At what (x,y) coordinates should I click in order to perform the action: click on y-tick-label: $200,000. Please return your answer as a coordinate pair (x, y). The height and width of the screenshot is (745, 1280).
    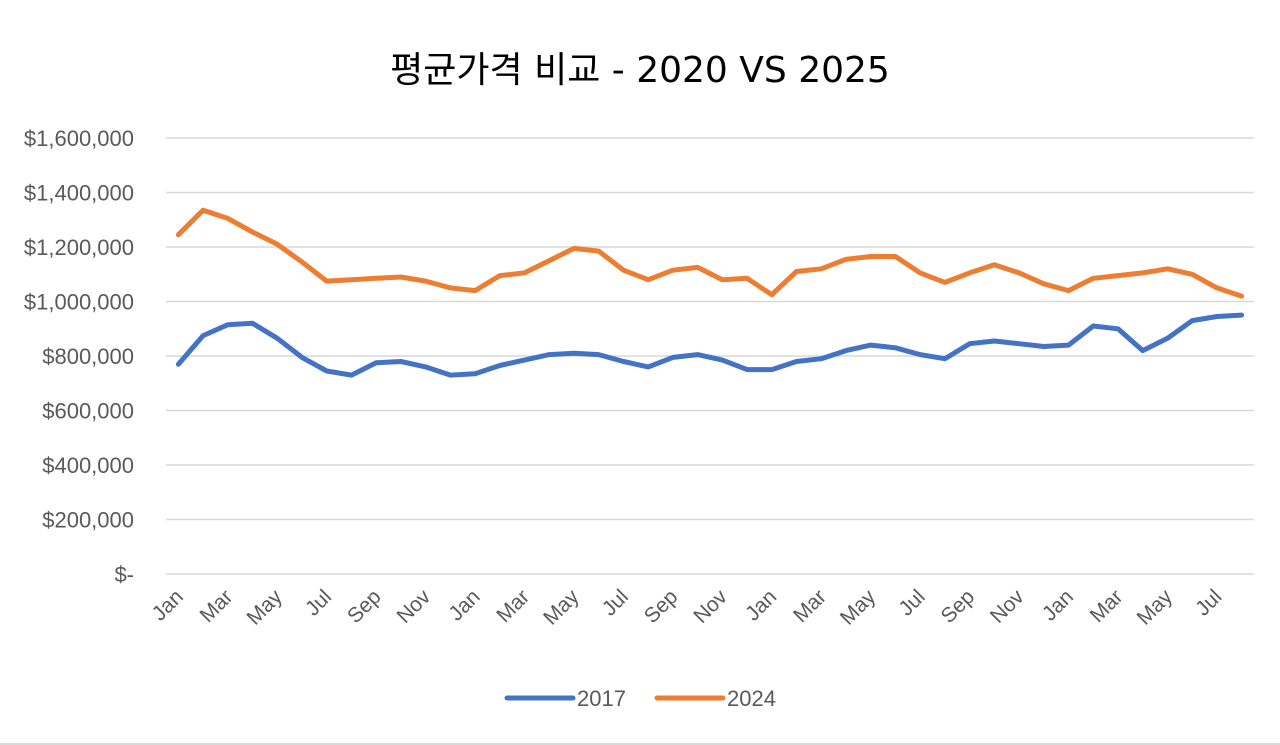
    Looking at the image, I should click on (88, 520).